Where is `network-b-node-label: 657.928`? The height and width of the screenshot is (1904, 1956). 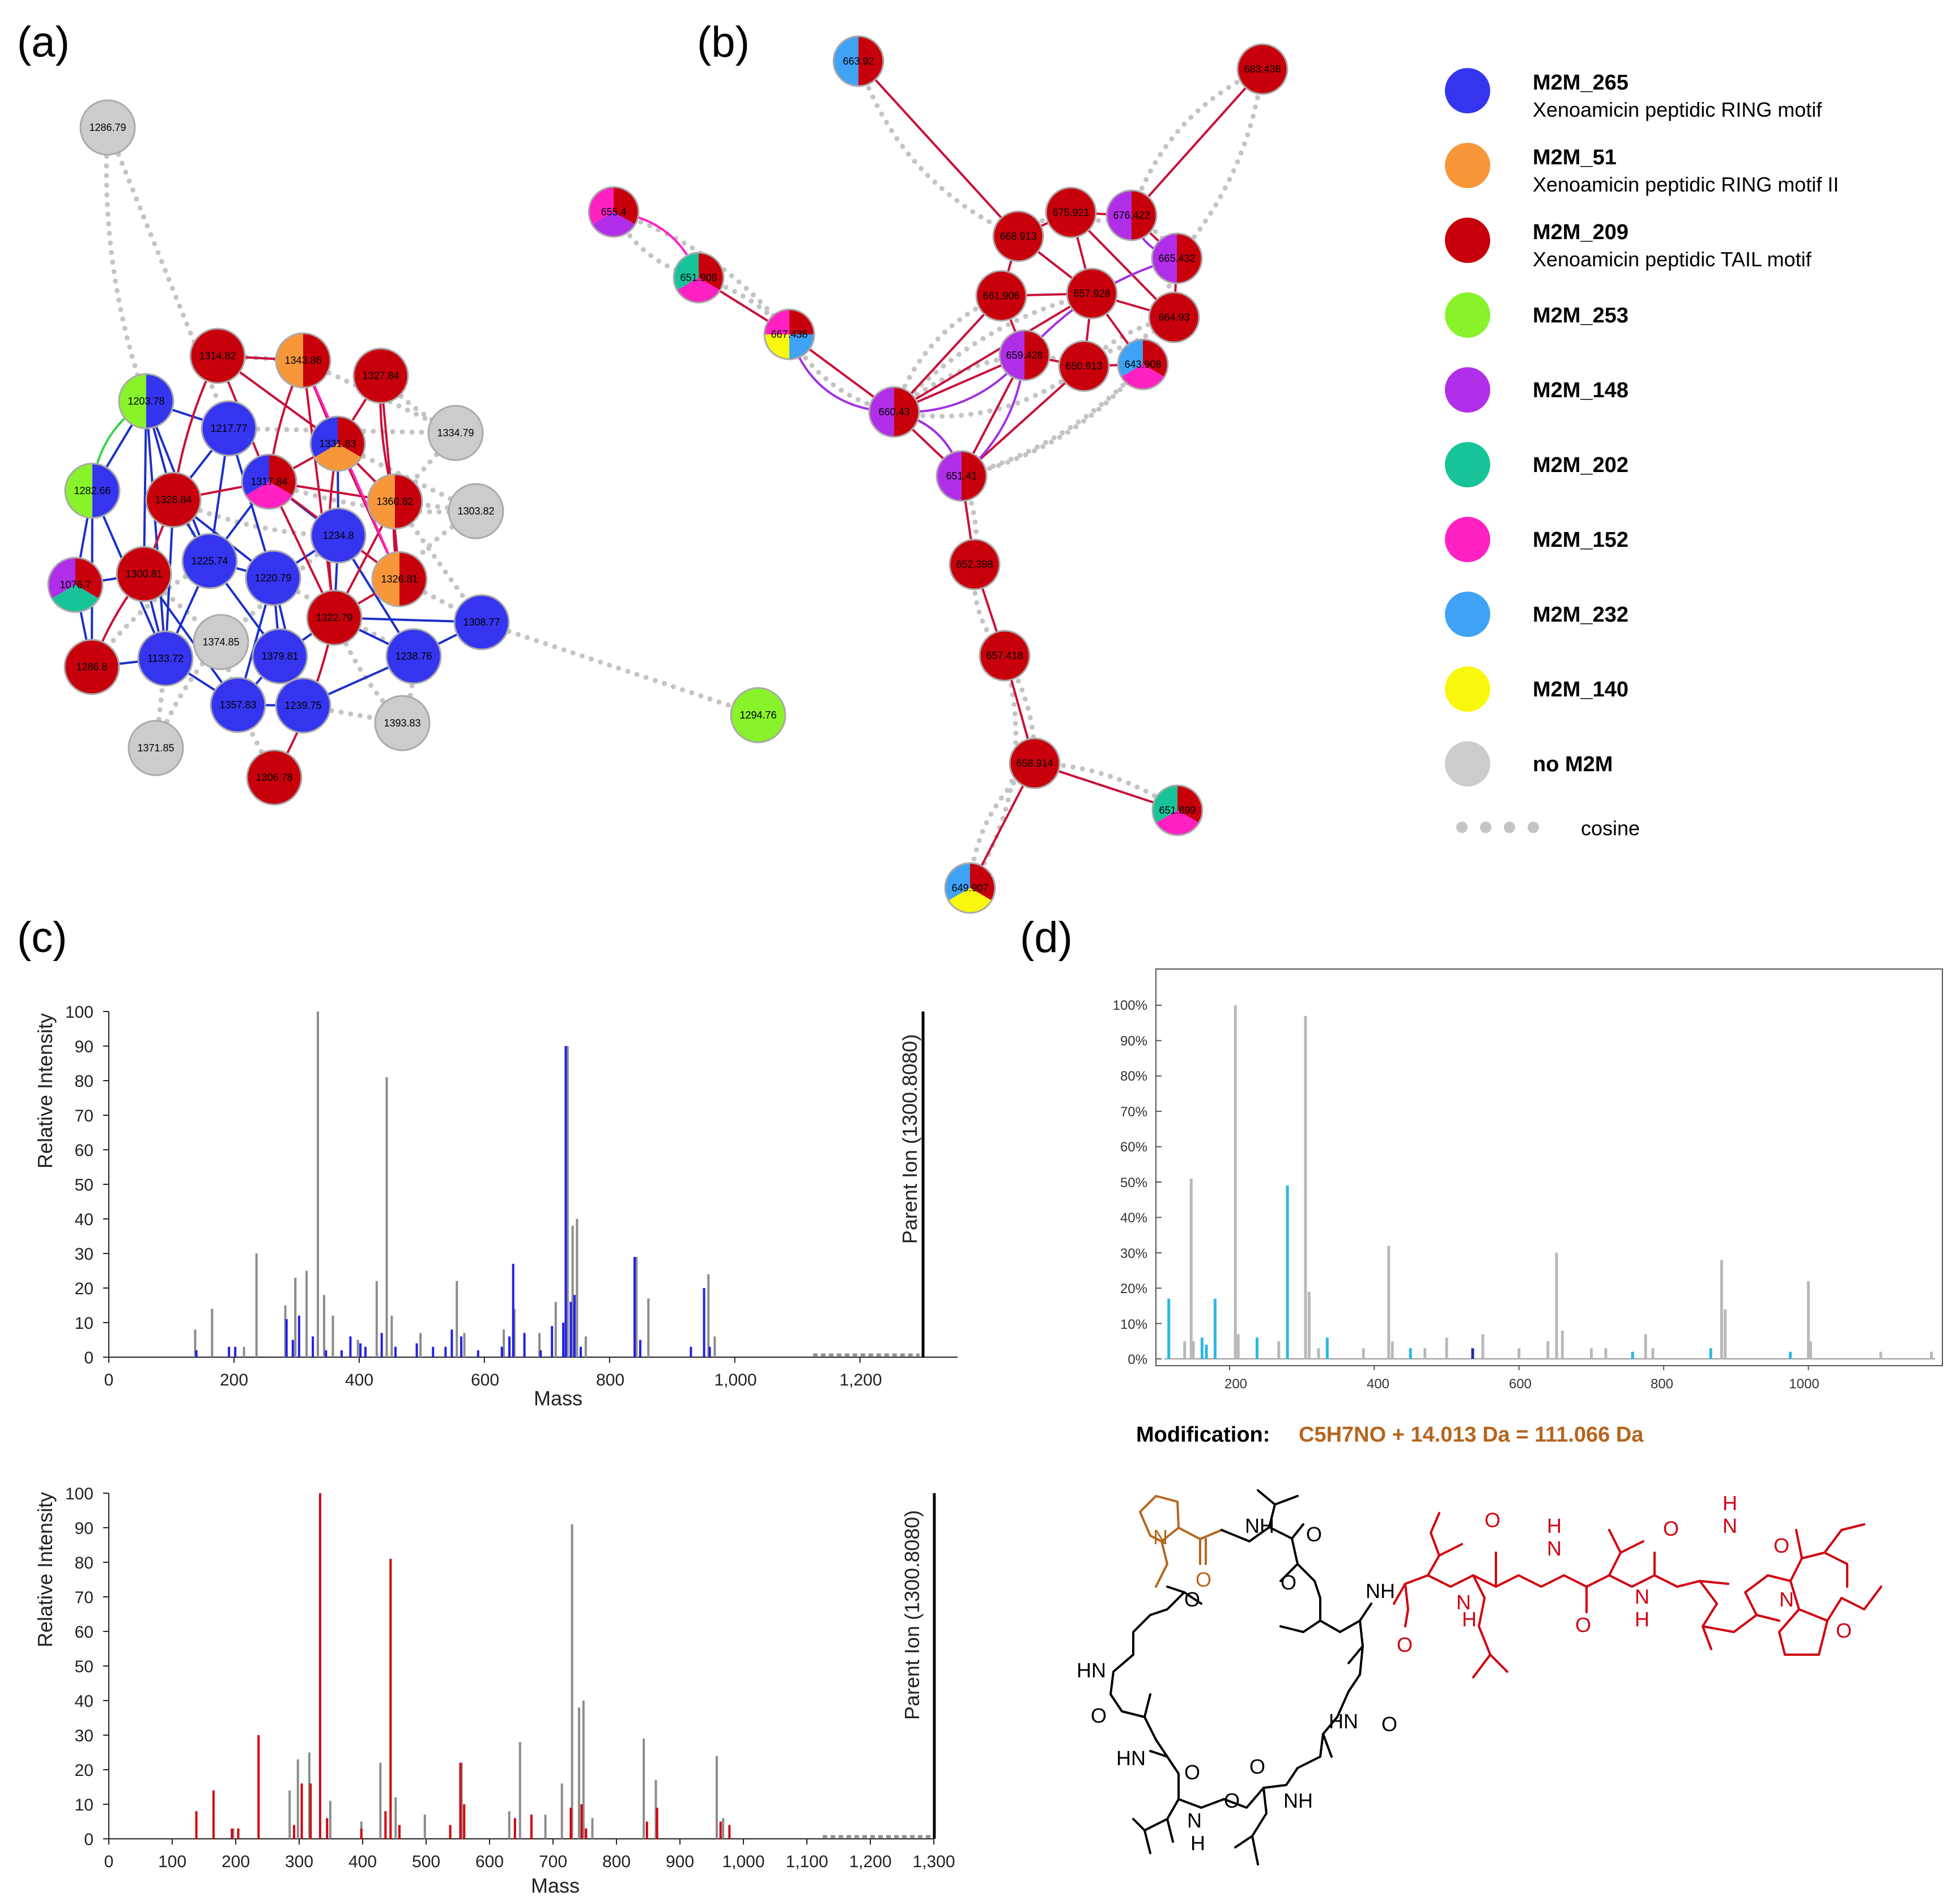 network-b-node-label: 657.928 is located at coordinates (1091, 293).